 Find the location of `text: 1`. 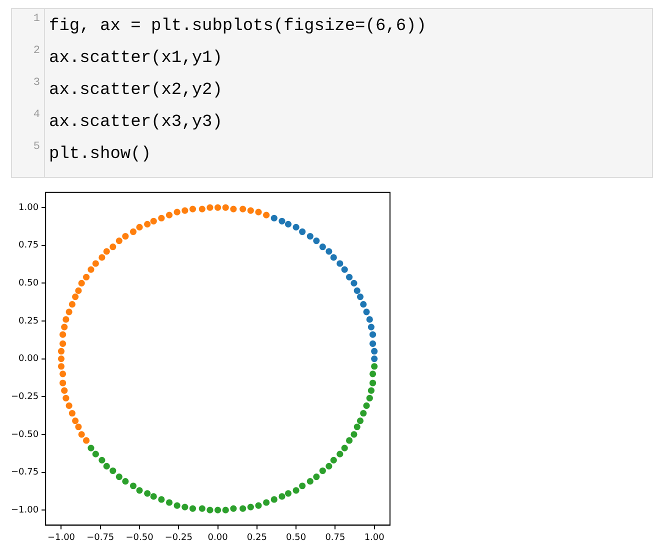

text: 1 is located at coordinates (36, 20).